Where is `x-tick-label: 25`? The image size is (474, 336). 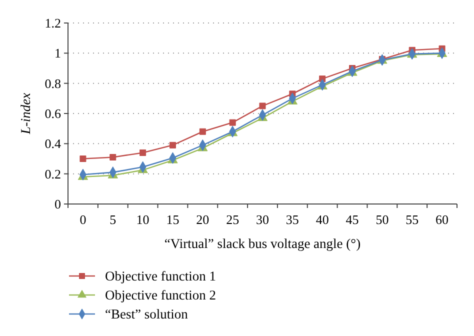
x-tick-label: 25 is located at coordinates (233, 219).